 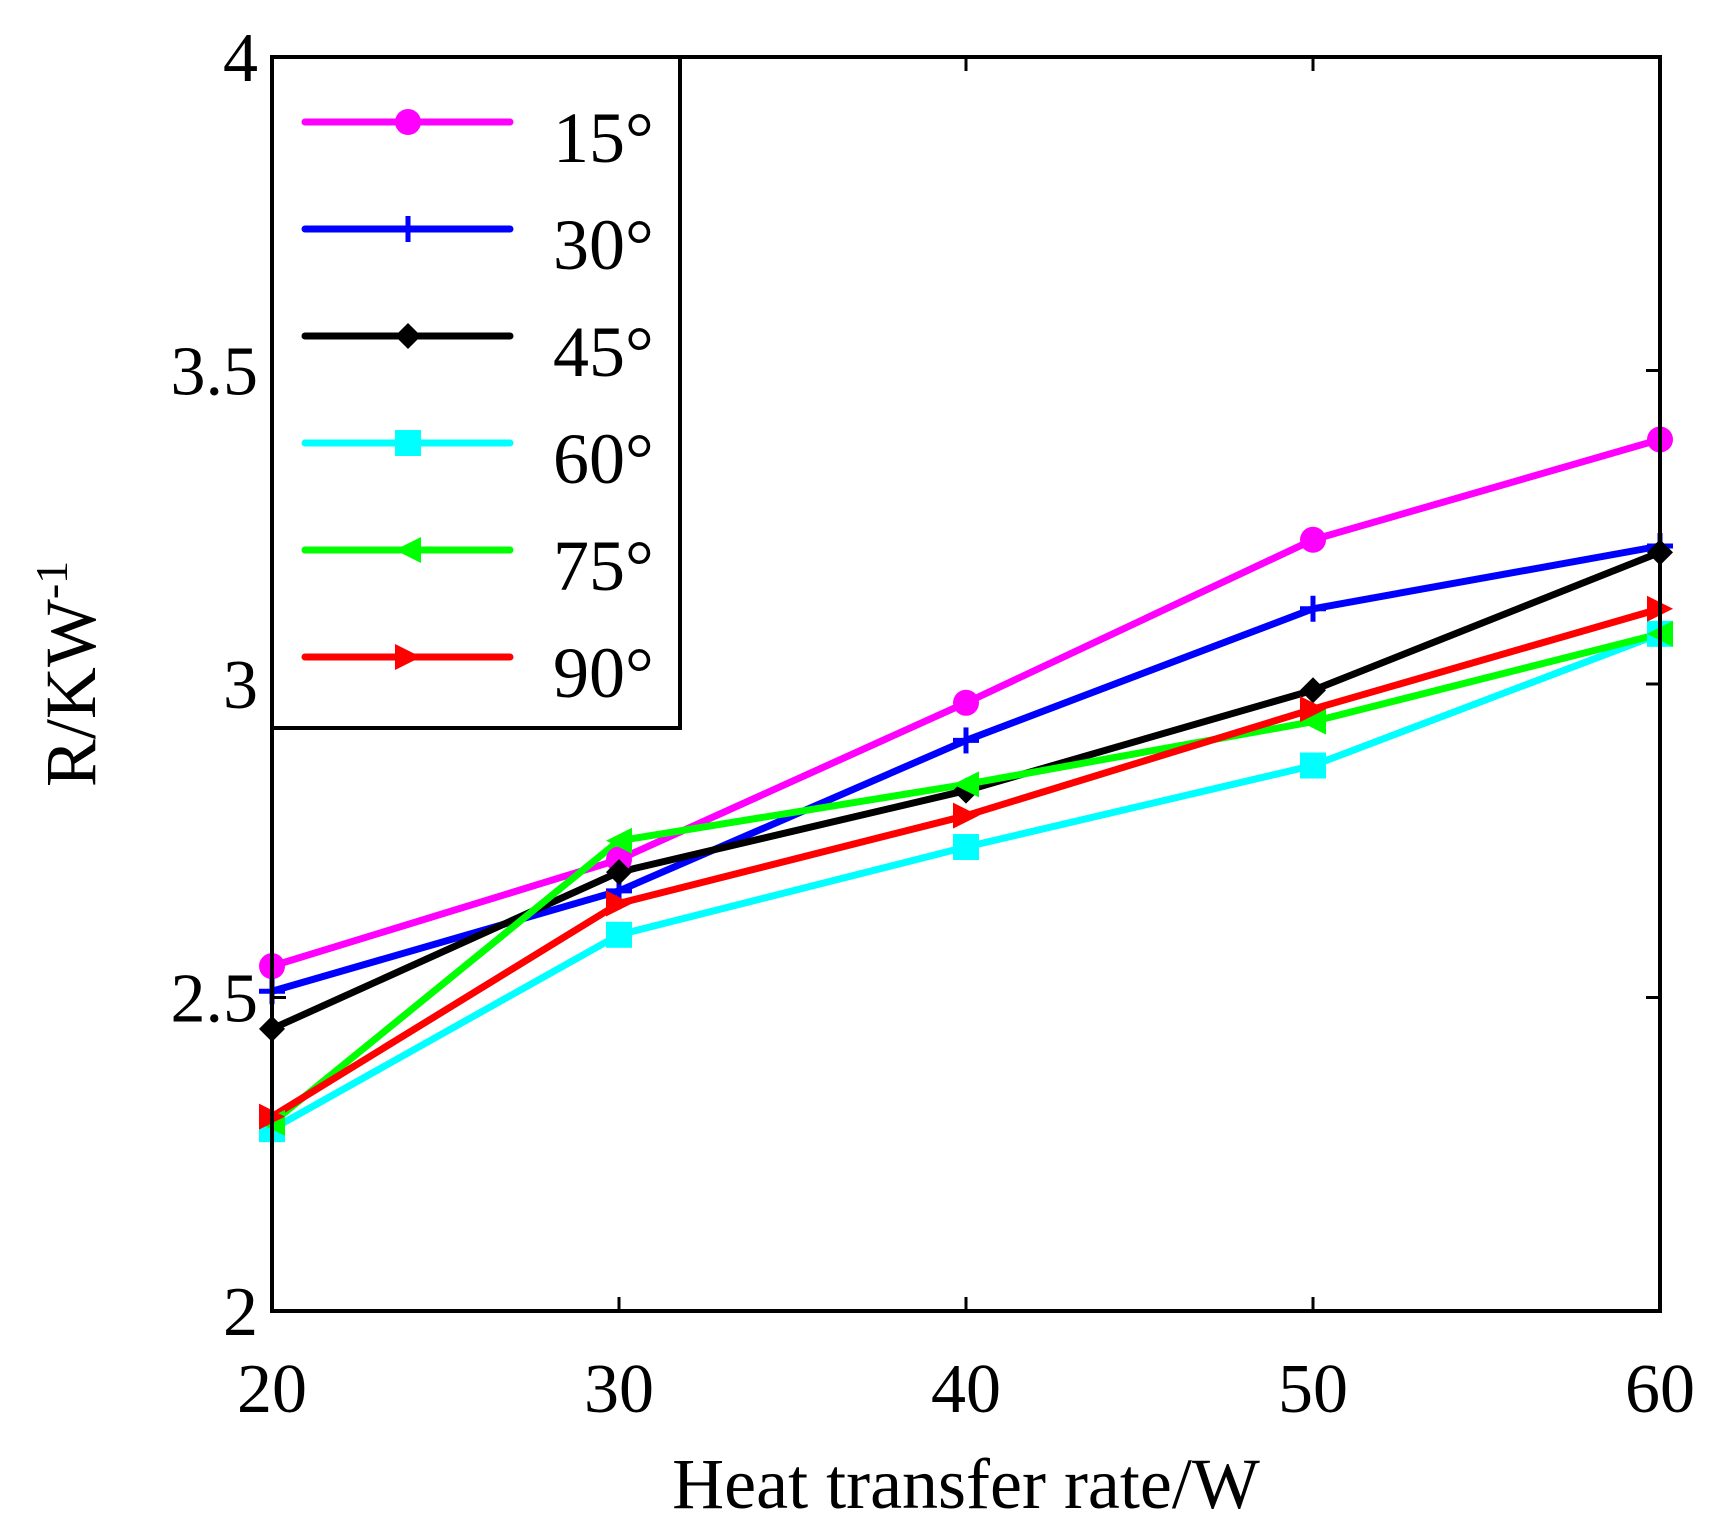 I want to click on data-point-s2-p3, so click(x=1313, y=690).